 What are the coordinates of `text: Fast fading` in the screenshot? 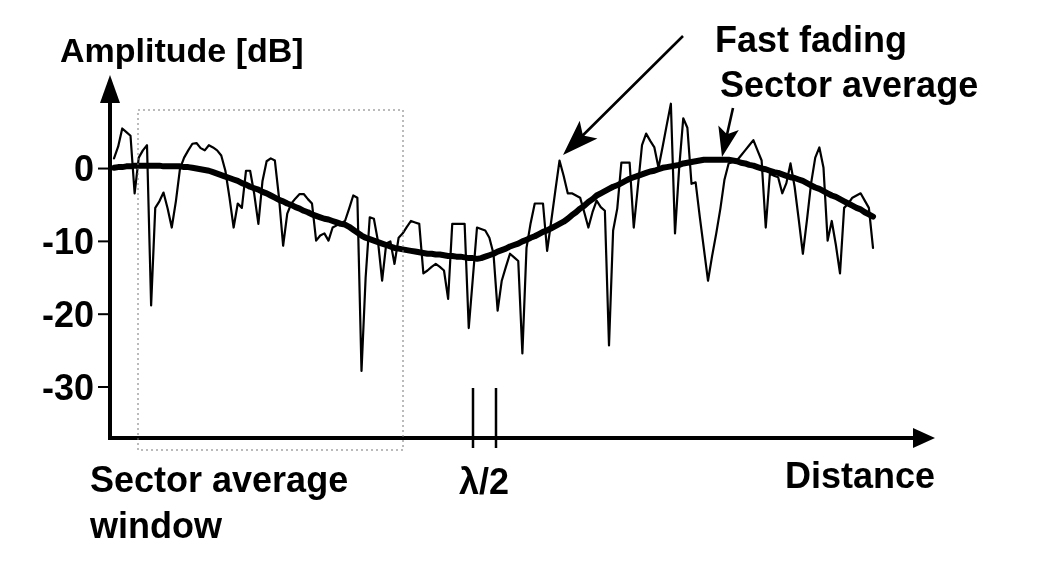 It's located at (811, 39).